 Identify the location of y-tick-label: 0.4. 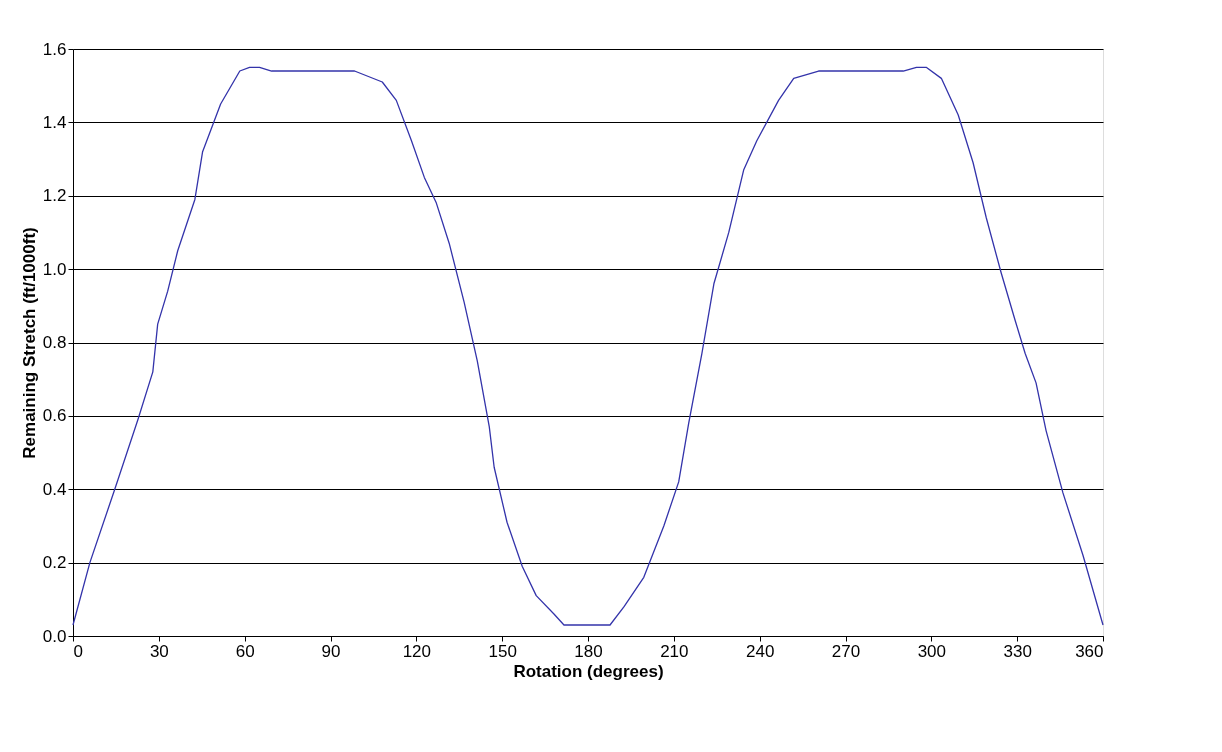
(54, 489).